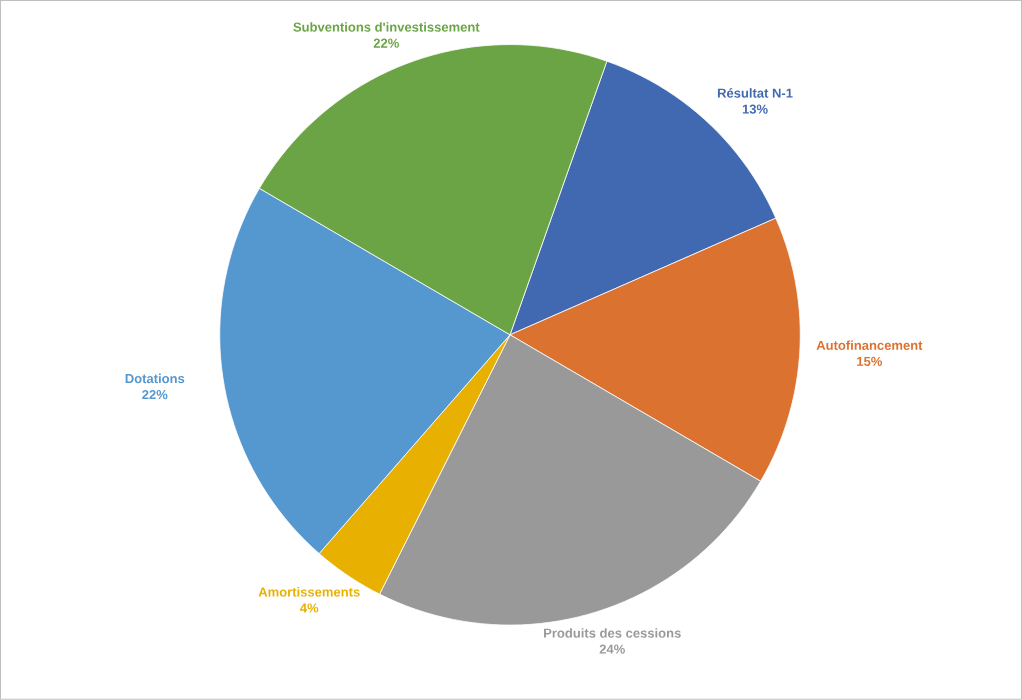 The width and height of the screenshot is (1022, 700). Describe the element at coordinates (309, 608) in the screenshot. I see `data-label: 4%` at that location.